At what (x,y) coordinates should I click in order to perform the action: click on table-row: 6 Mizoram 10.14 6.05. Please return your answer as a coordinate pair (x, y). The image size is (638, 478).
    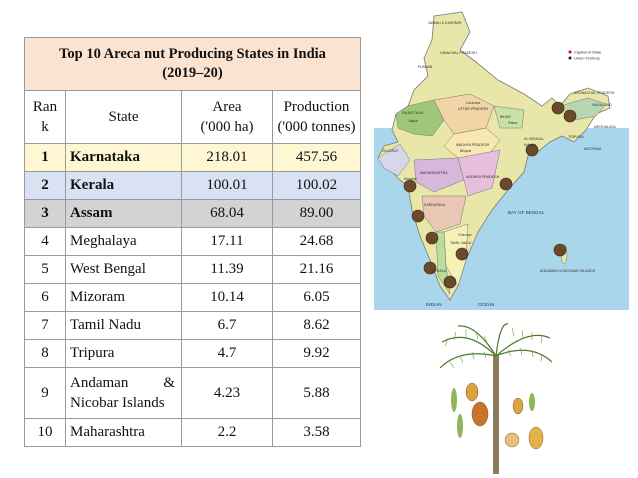
    Looking at the image, I should click on (192, 297).